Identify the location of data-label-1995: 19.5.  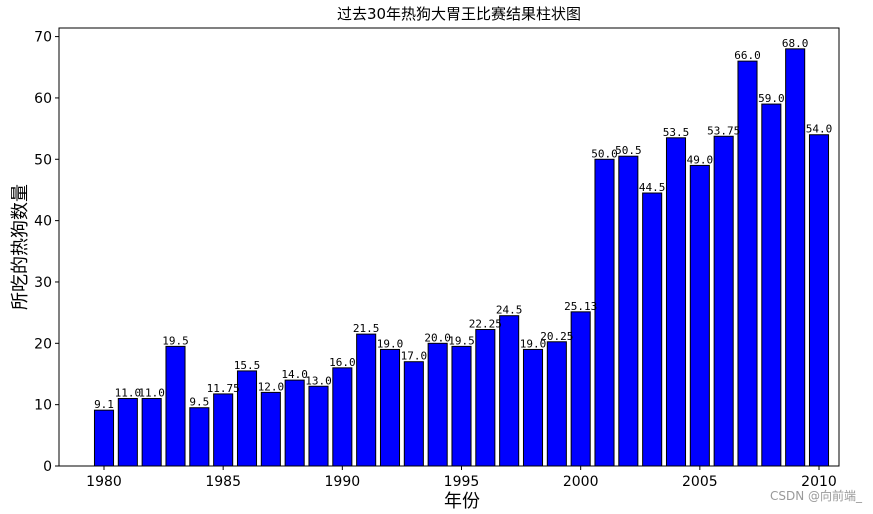
(461, 340).